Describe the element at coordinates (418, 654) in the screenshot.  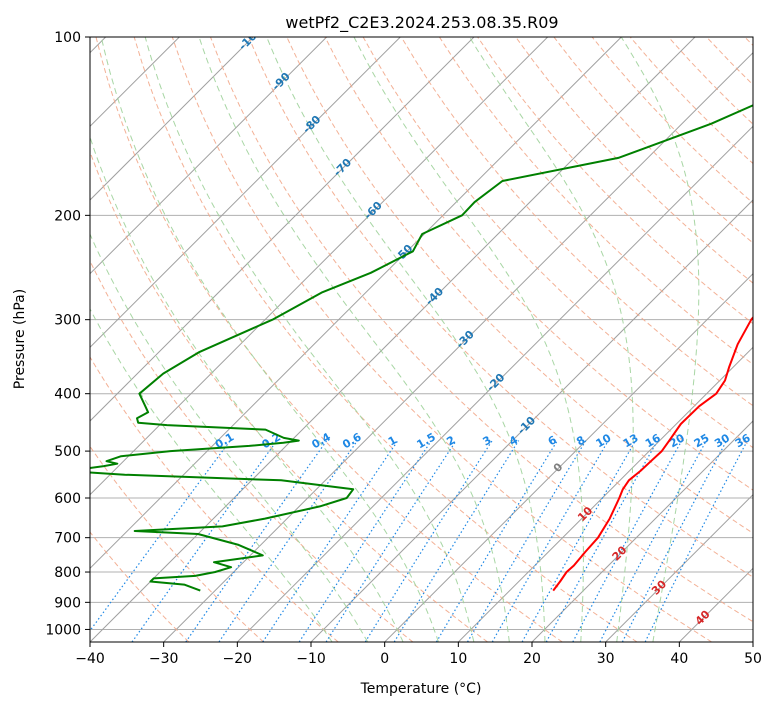
I see `x-axis-ticks: −40 −30 −20 −10 0 10 20 30 40 50` at that location.